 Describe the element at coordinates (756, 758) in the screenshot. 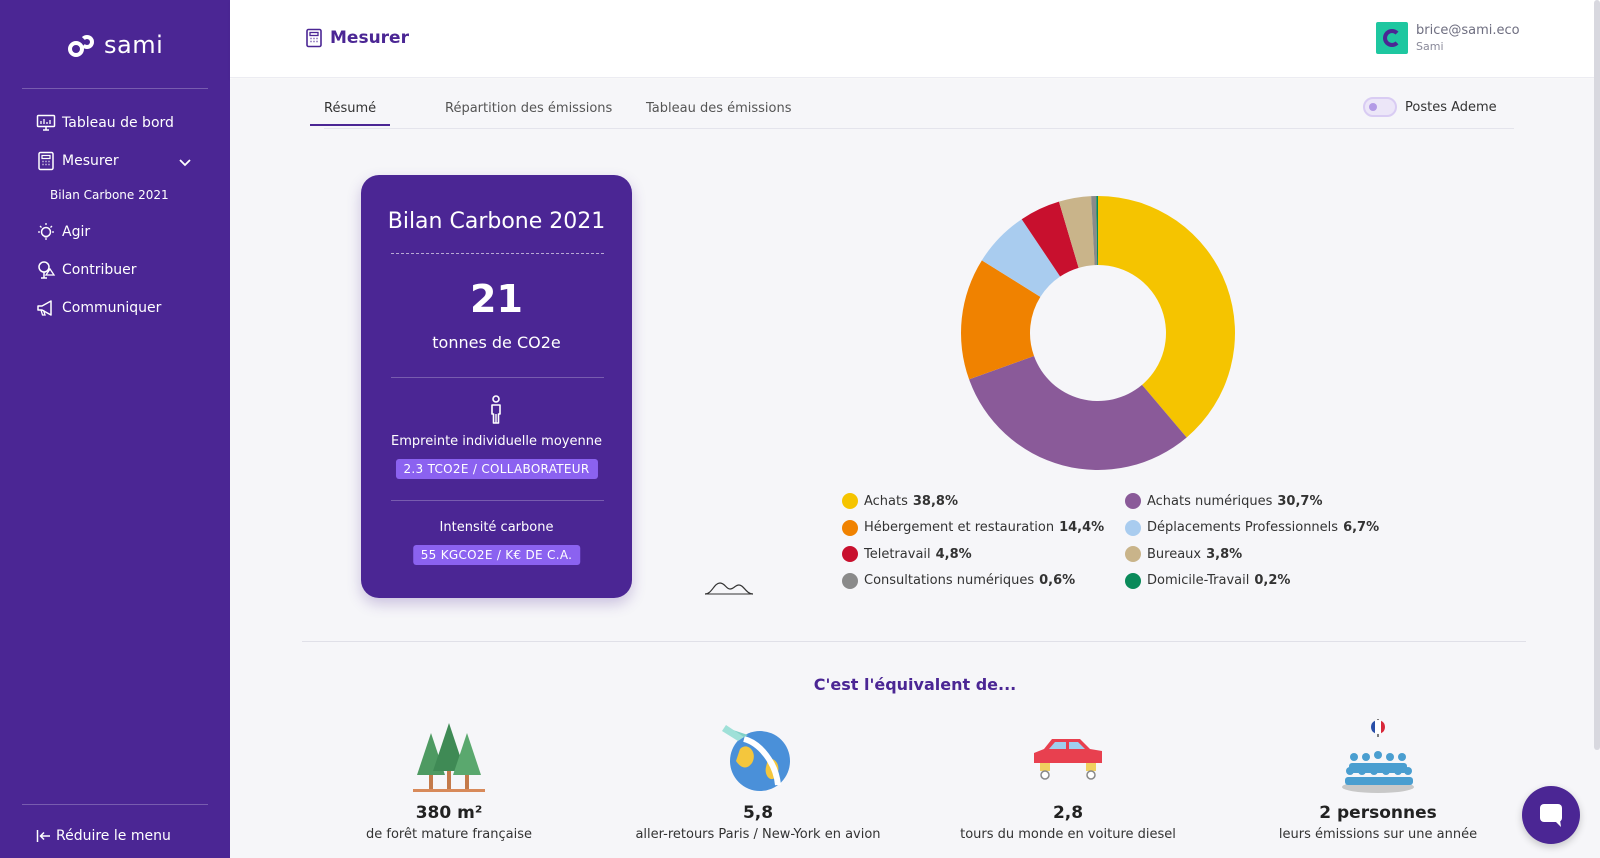

I see `plane-globe-icon` at that location.